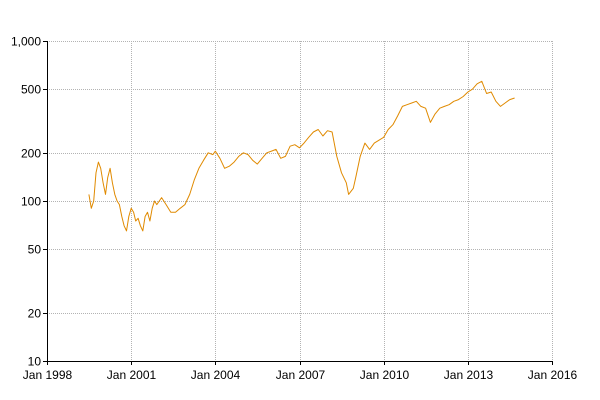 Image resolution: width=600 pixels, height=400 pixels. I want to click on y-tick-label: 500, so click(31, 90).